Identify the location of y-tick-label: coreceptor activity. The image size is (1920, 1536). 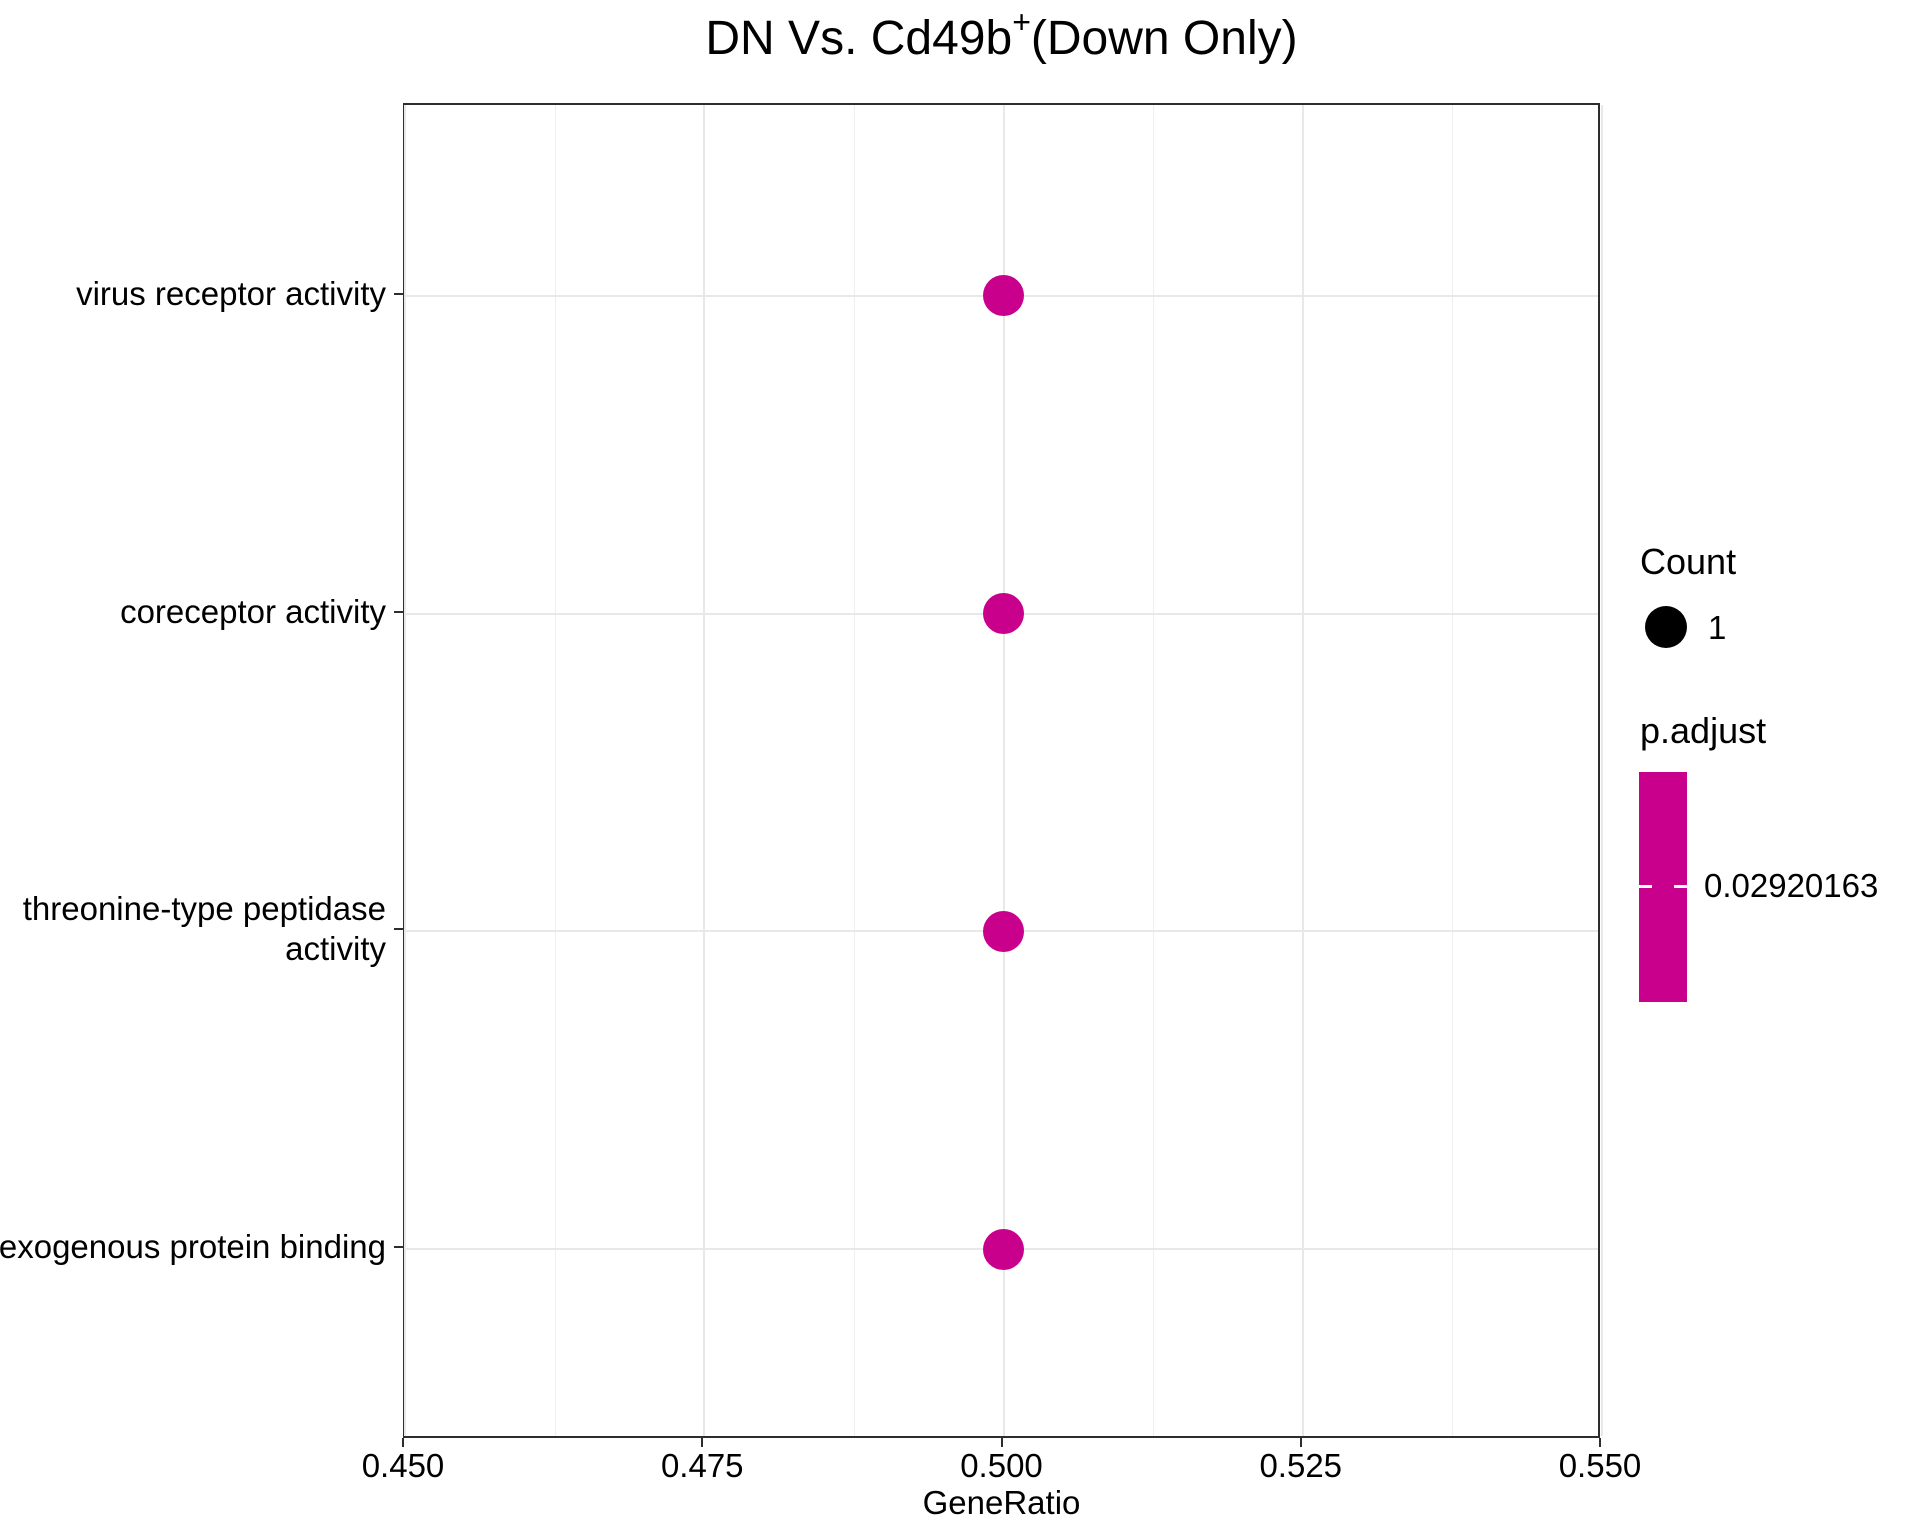
(253, 612).